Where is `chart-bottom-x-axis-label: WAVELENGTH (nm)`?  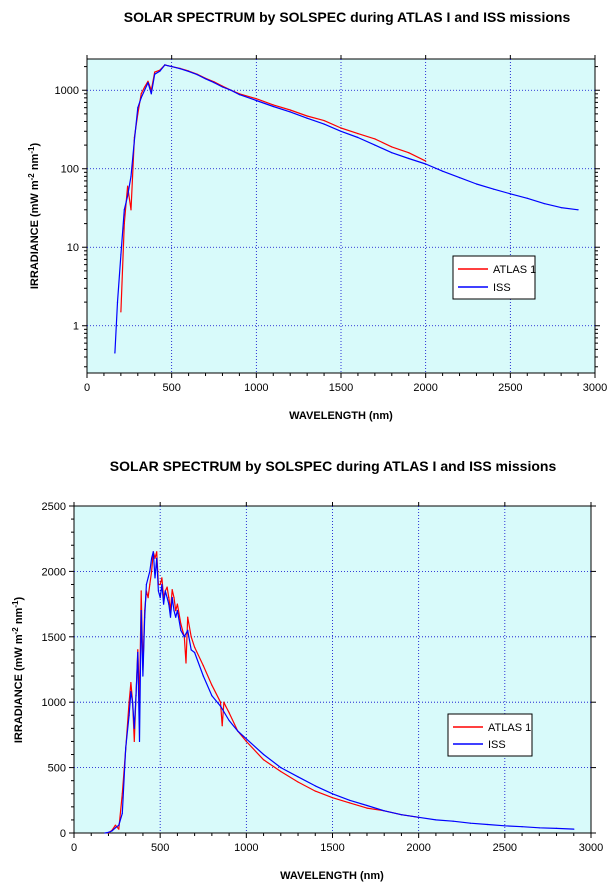
chart-bottom-x-axis-label: WAVELENGTH (nm) is located at coordinates (332, 876).